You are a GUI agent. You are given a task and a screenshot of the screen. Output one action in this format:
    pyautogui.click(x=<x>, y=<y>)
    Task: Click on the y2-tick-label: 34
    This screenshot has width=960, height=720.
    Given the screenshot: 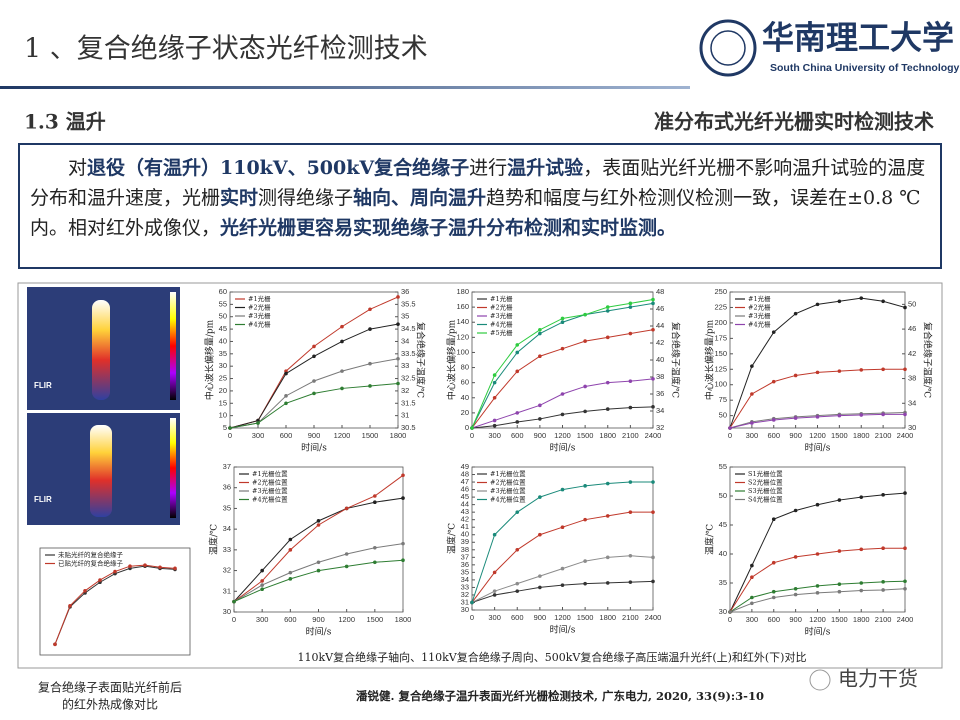 What is the action you would take?
    pyautogui.click(x=405, y=340)
    